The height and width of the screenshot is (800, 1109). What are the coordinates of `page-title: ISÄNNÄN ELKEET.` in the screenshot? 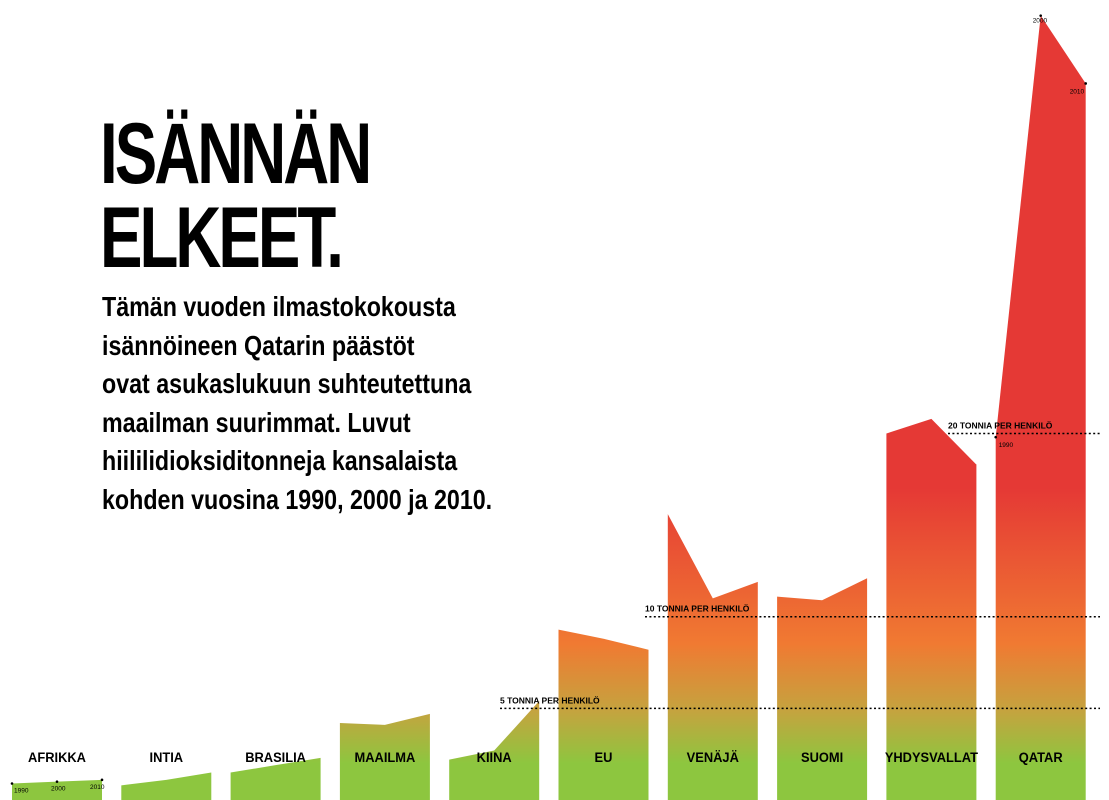 It's located at (236, 196).